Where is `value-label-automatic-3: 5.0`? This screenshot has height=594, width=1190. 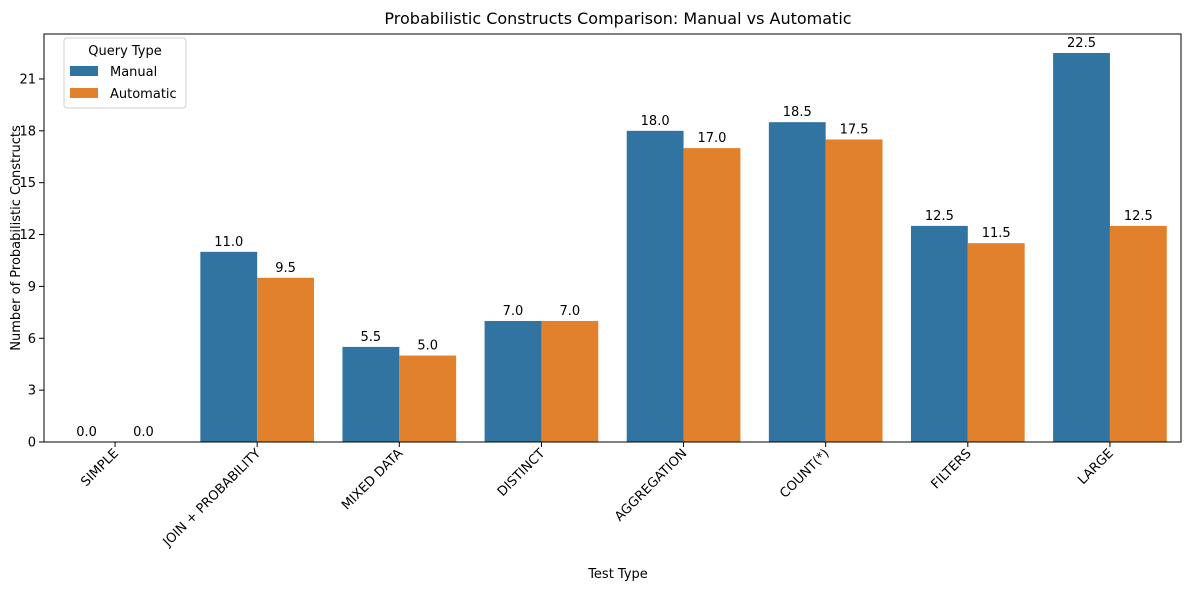 value-label-automatic-3: 5.0 is located at coordinates (427, 346).